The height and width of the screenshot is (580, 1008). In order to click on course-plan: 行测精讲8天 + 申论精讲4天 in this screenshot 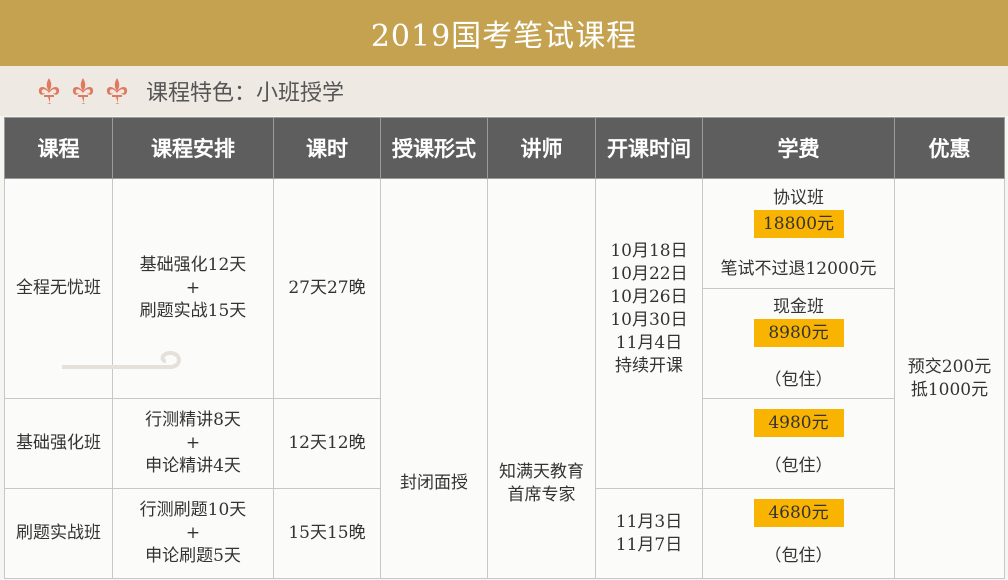, I will do `click(193, 443)`.